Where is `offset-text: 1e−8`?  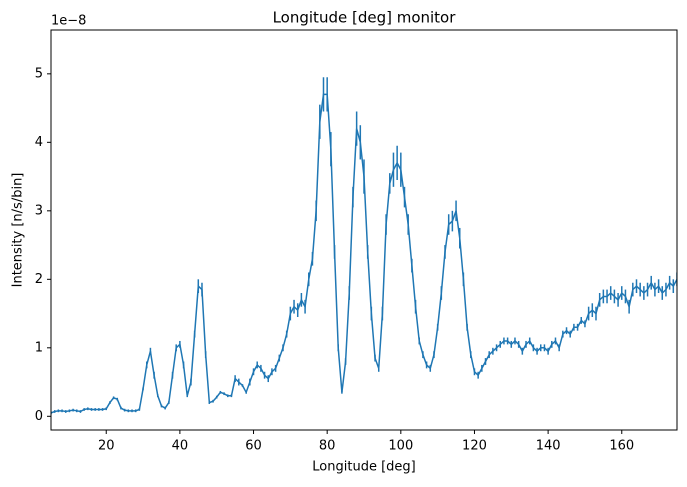 offset-text: 1e−8 is located at coordinates (68, 21).